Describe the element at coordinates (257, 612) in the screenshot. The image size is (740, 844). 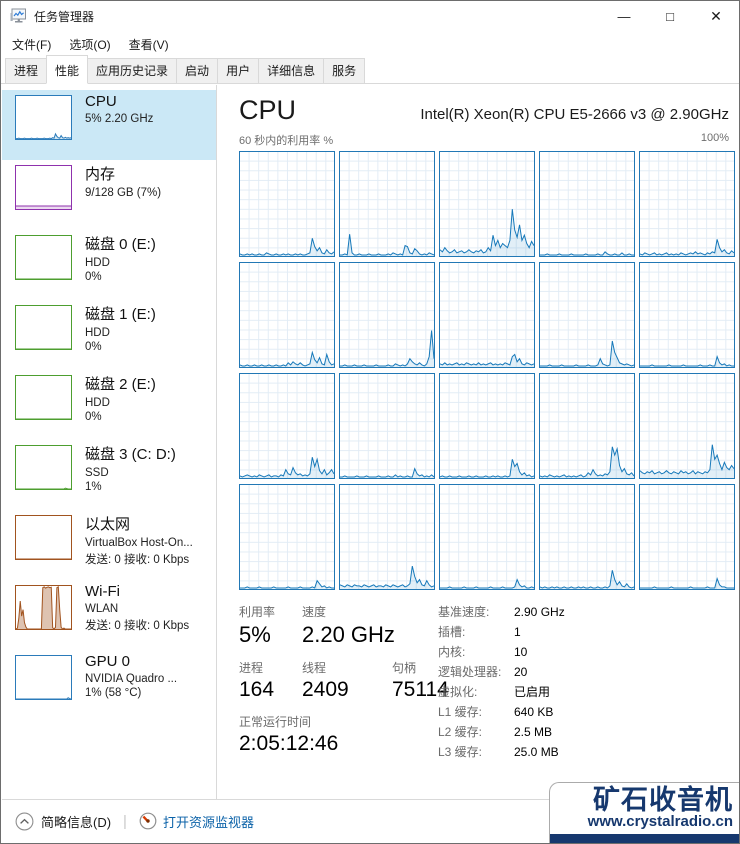
I see `utilization-label: 利用率` at that location.